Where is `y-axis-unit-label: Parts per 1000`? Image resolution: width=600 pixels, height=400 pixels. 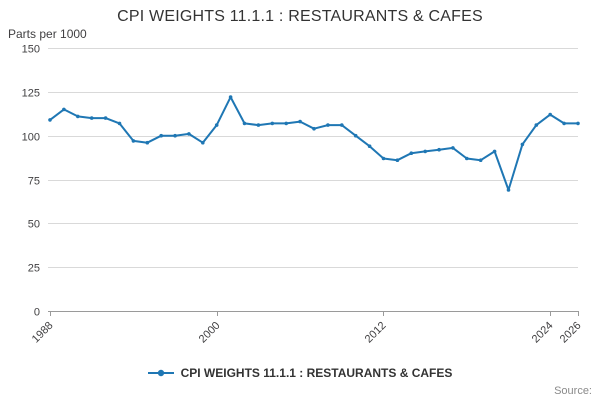 y-axis-unit-label: Parts per 1000 is located at coordinates (47, 34).